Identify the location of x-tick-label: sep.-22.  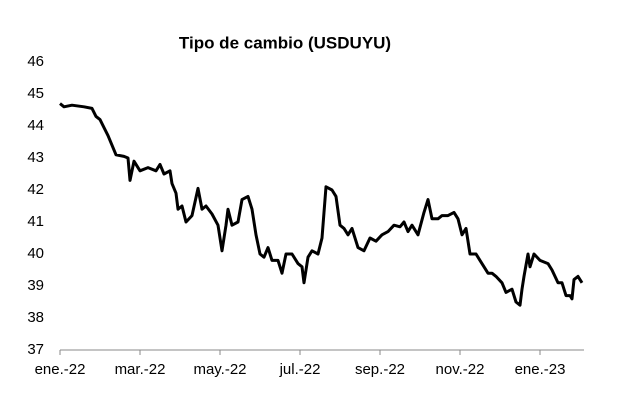
(380, 369).